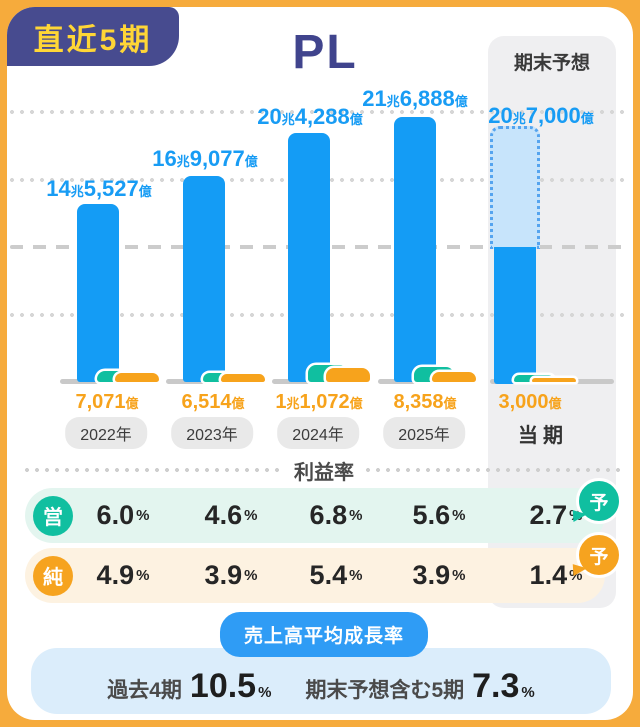  What do you see at coordinates (556, 515) in the screenshot?
I see `operating-margin-forecast: 2.7%` at bounding box center [556, 515].